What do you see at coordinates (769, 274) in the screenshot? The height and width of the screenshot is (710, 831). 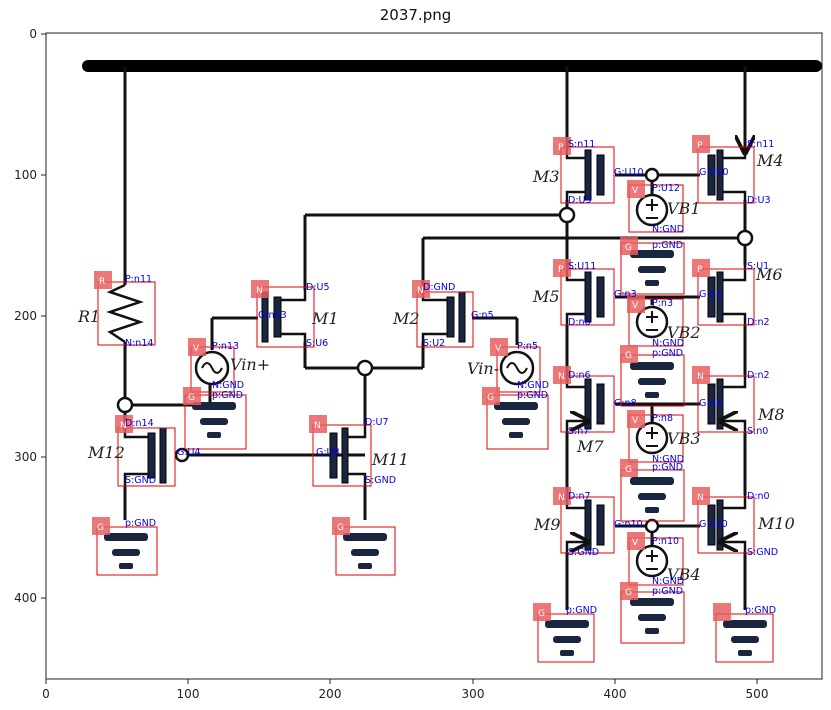 I see `label-m6: M6` at bounding box center [769, 274].